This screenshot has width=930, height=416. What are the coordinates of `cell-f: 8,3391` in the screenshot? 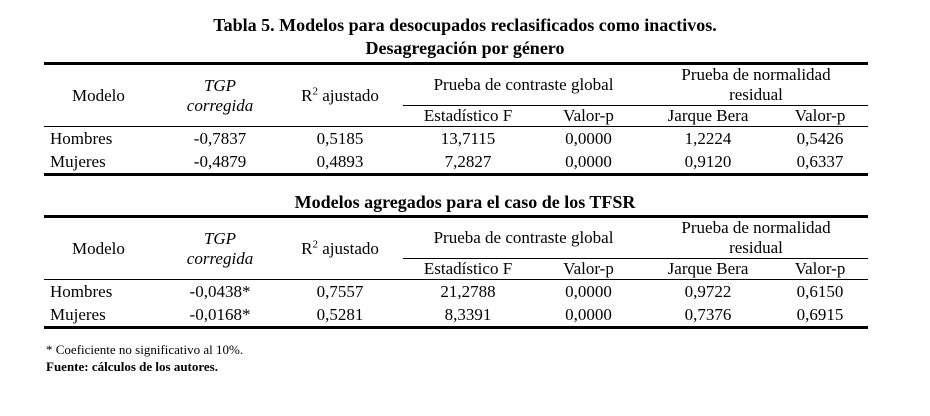 It's located at (468, 316).